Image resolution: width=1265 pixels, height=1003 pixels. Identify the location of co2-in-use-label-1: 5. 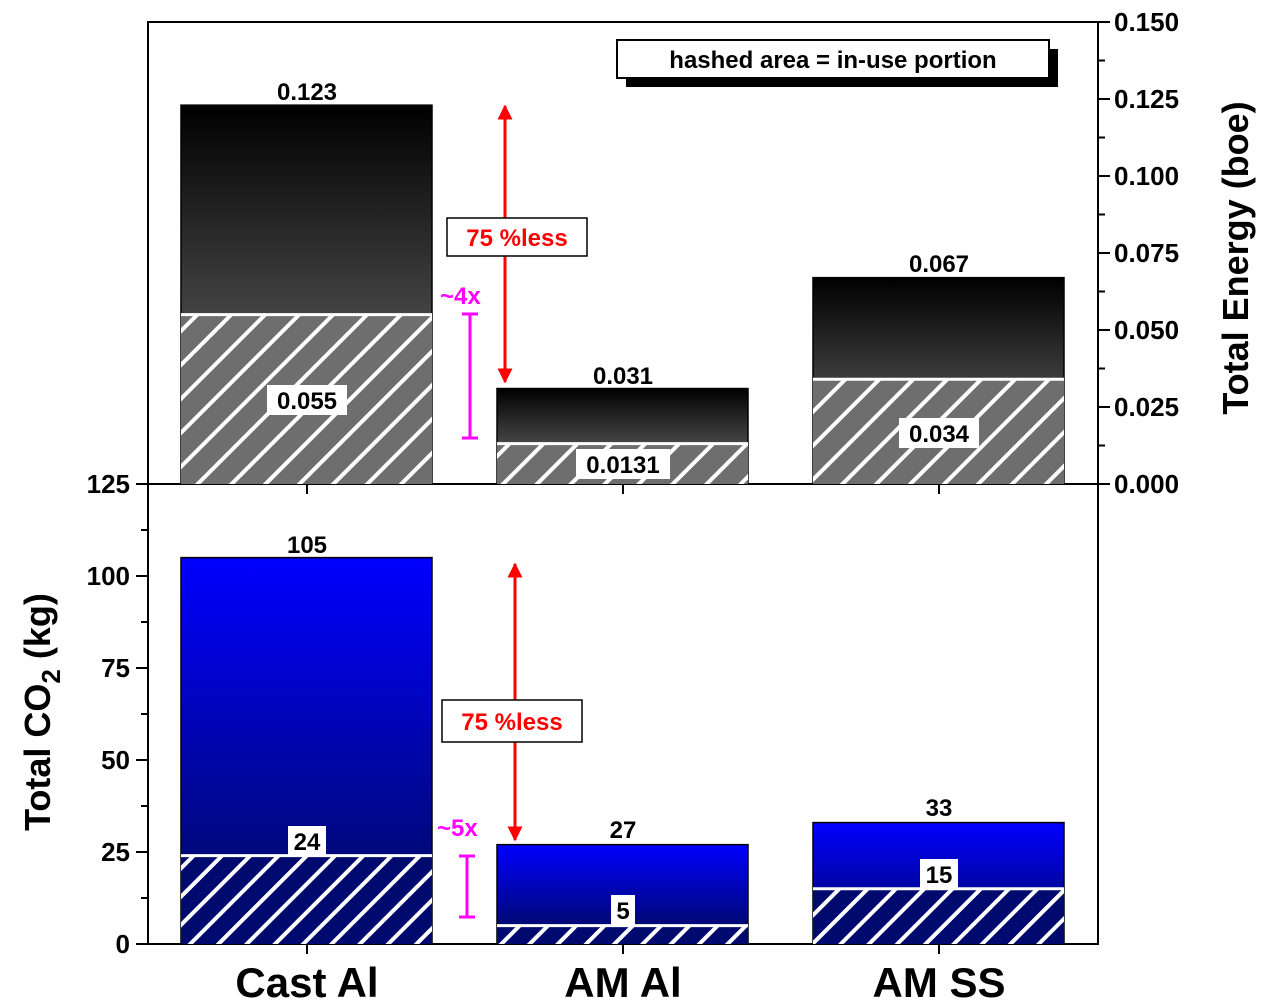
(622, 911).